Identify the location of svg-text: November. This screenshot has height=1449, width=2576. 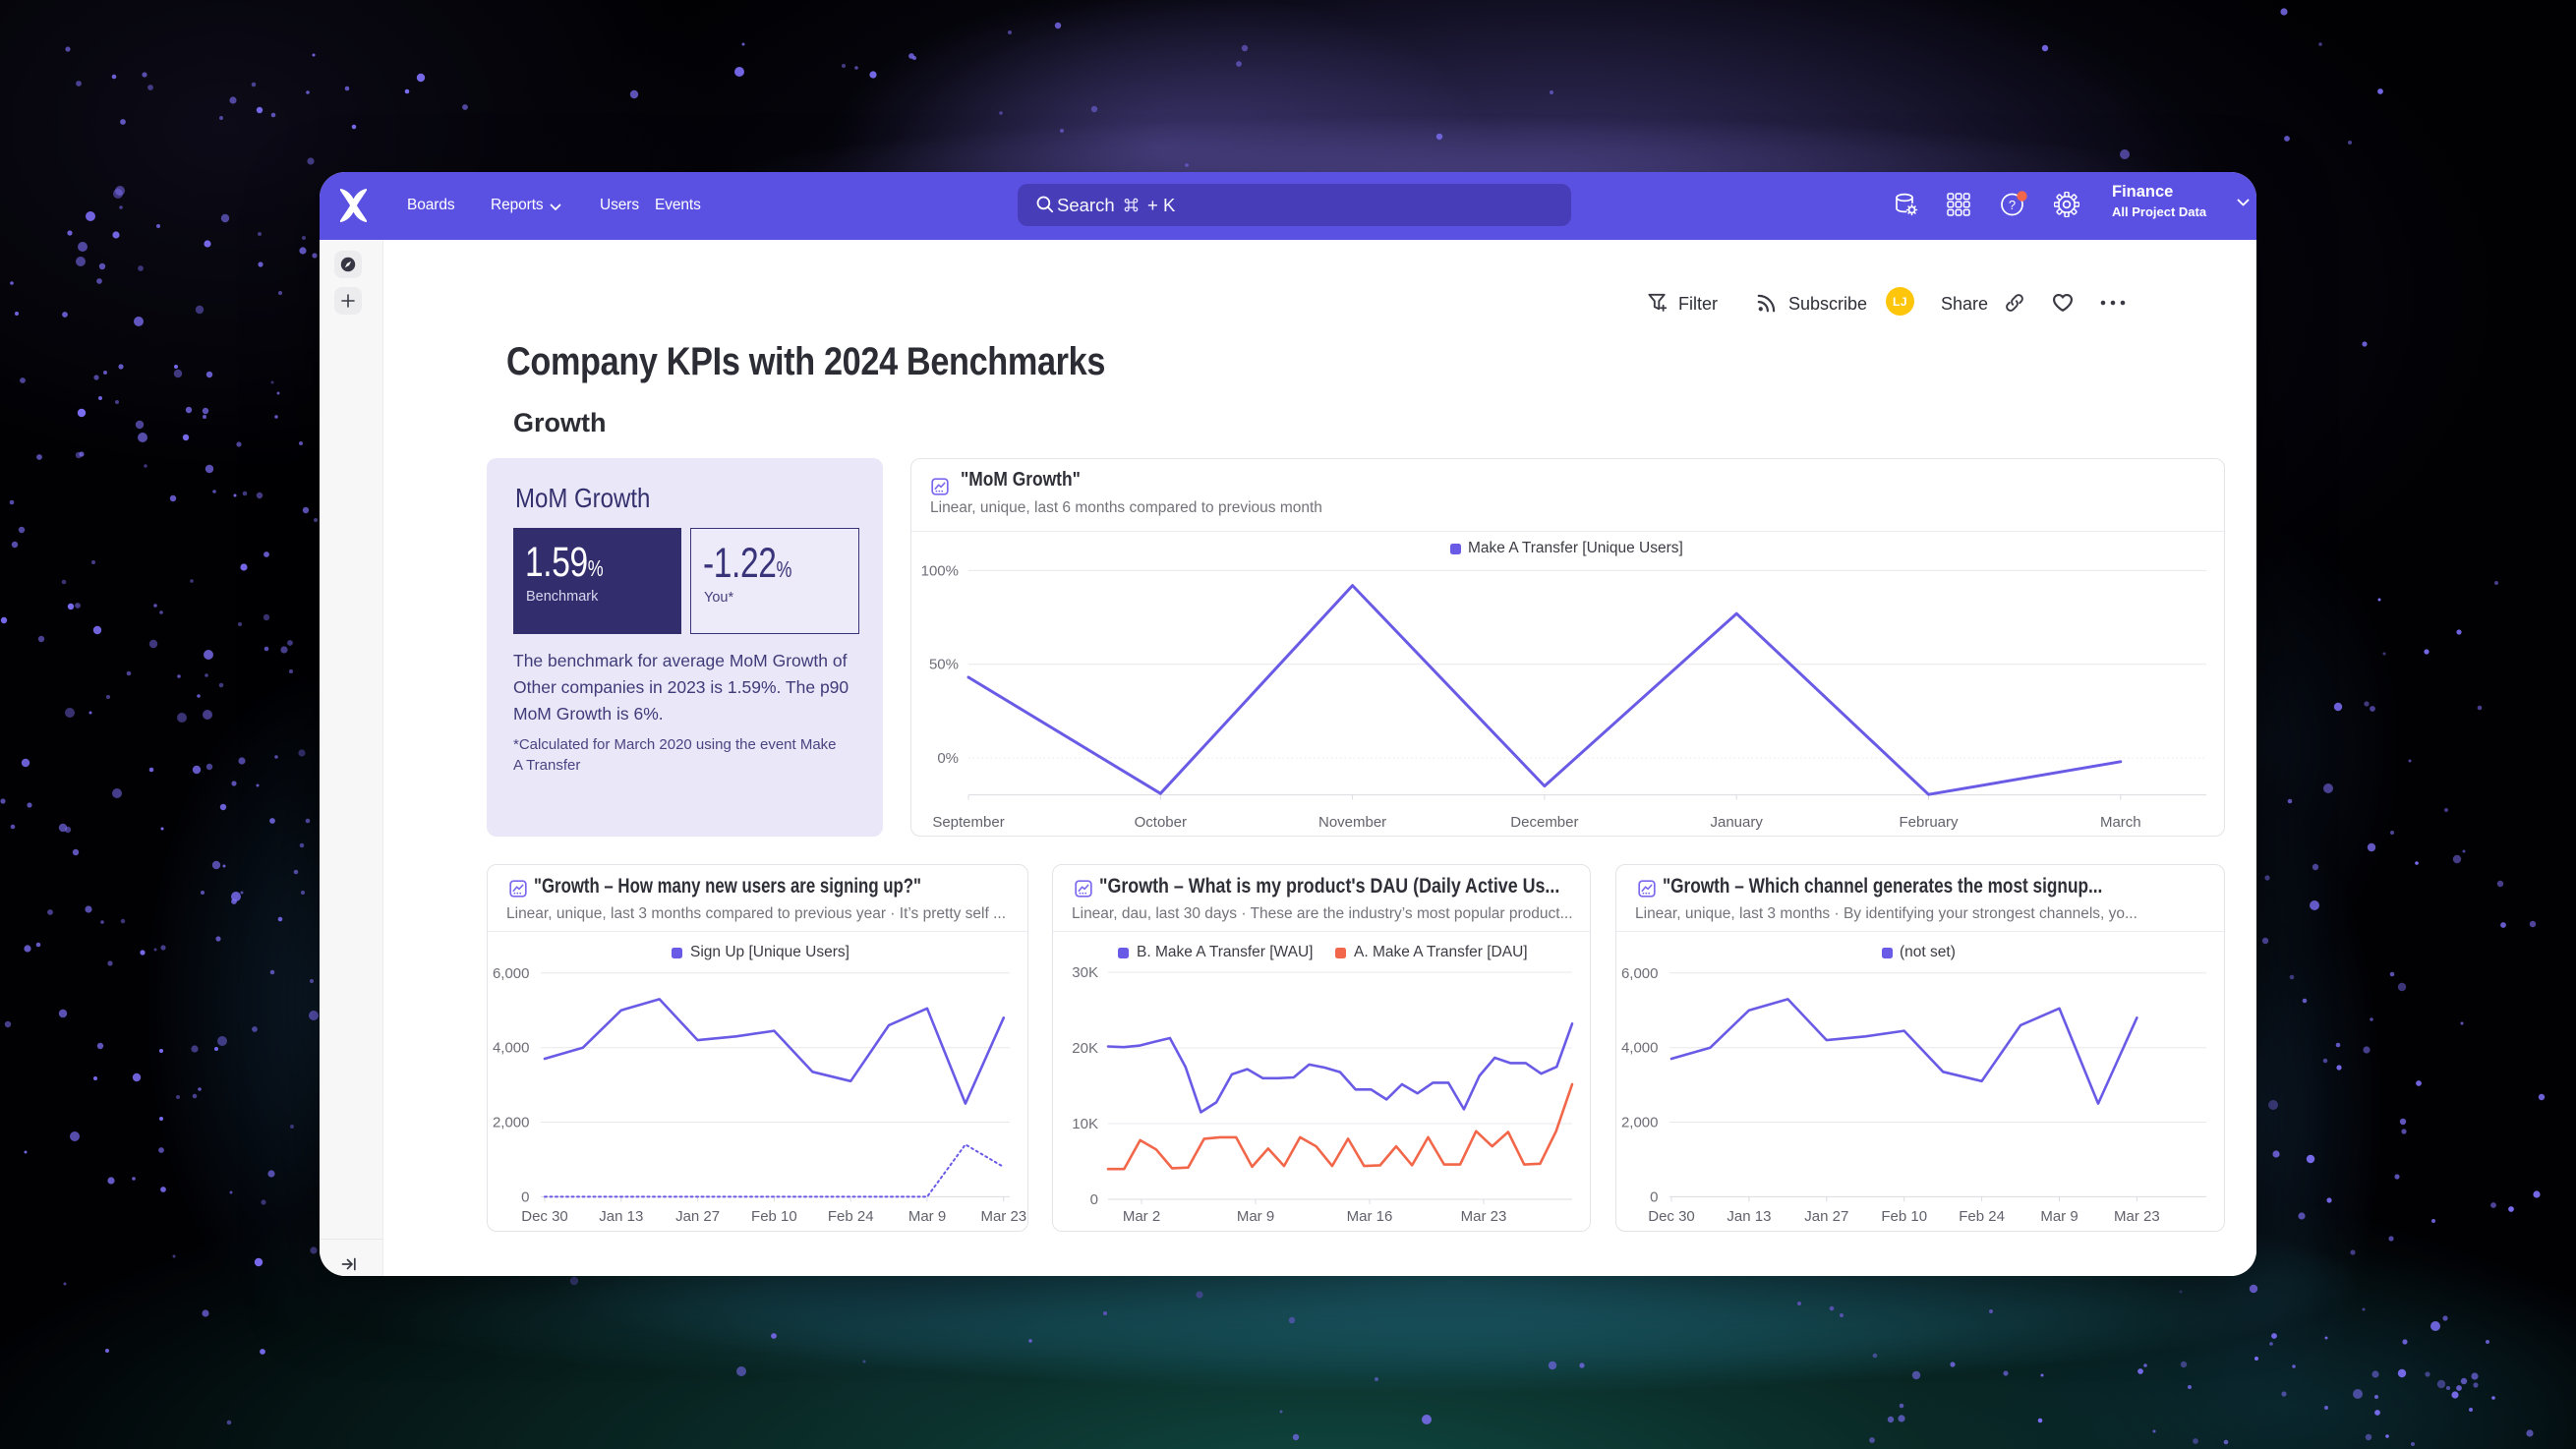
(1352, 823).